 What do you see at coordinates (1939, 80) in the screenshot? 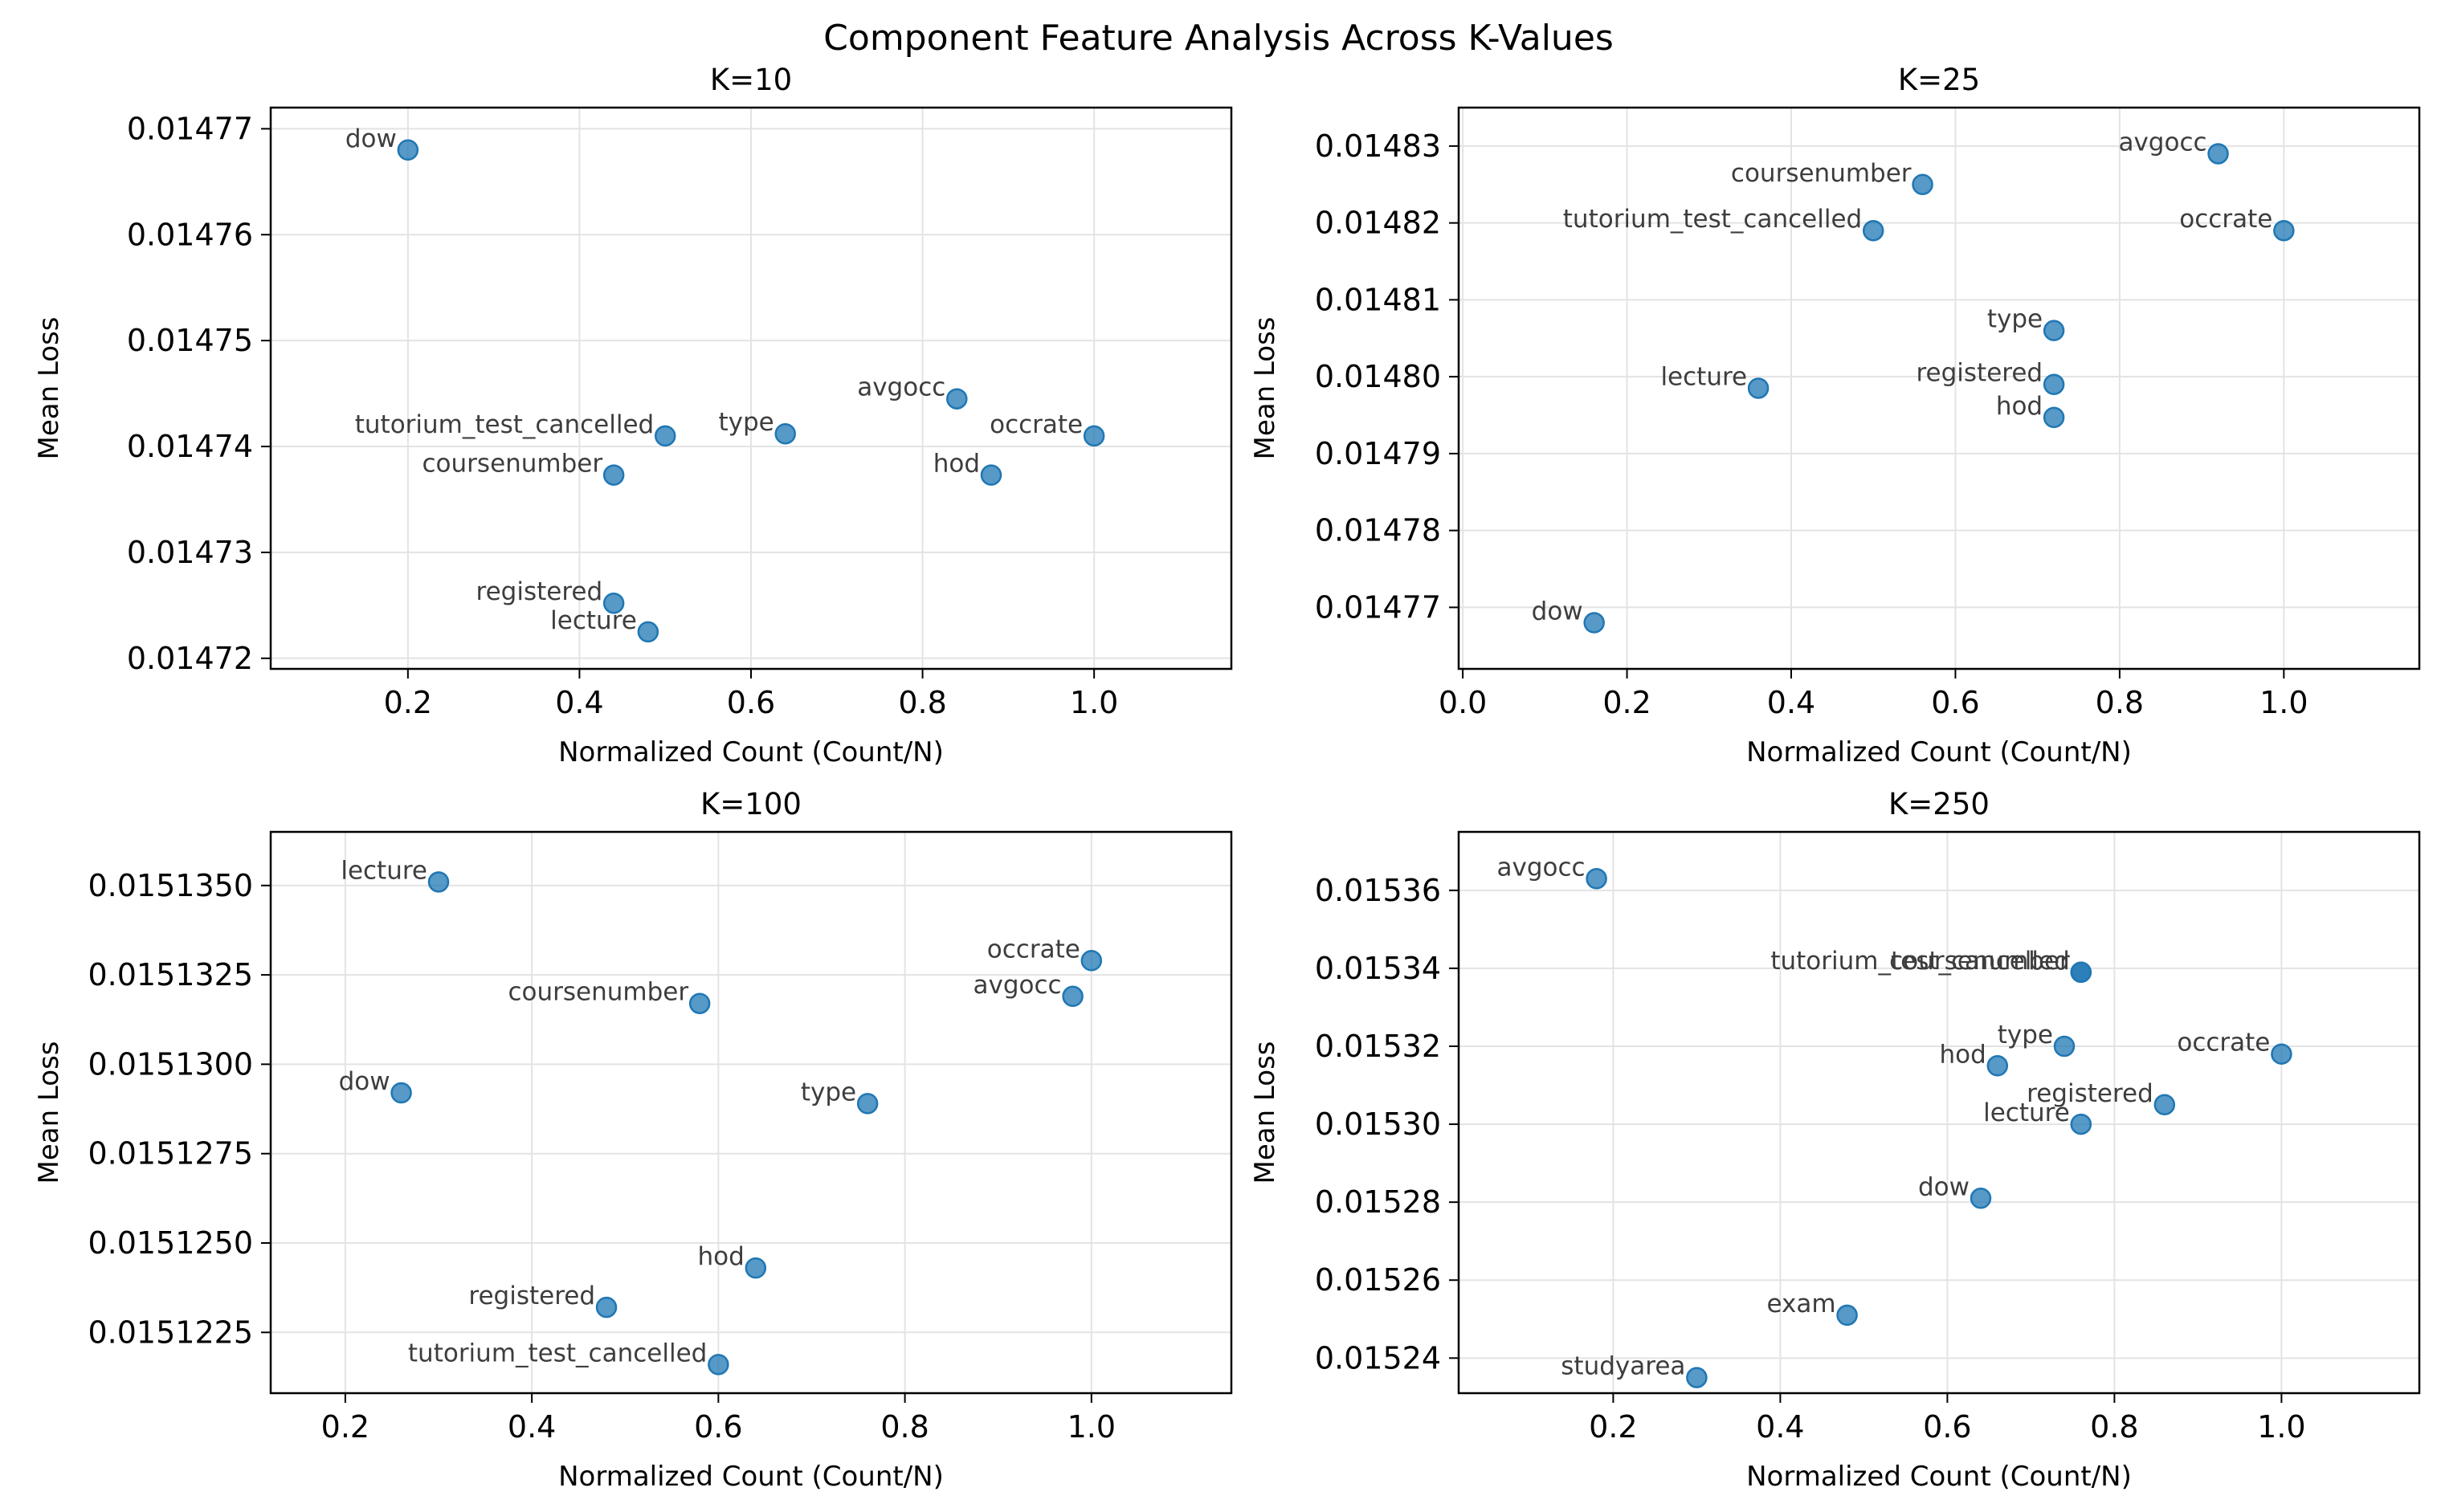
I see `panel-title: K=25` at bounding box center [1939, 80].